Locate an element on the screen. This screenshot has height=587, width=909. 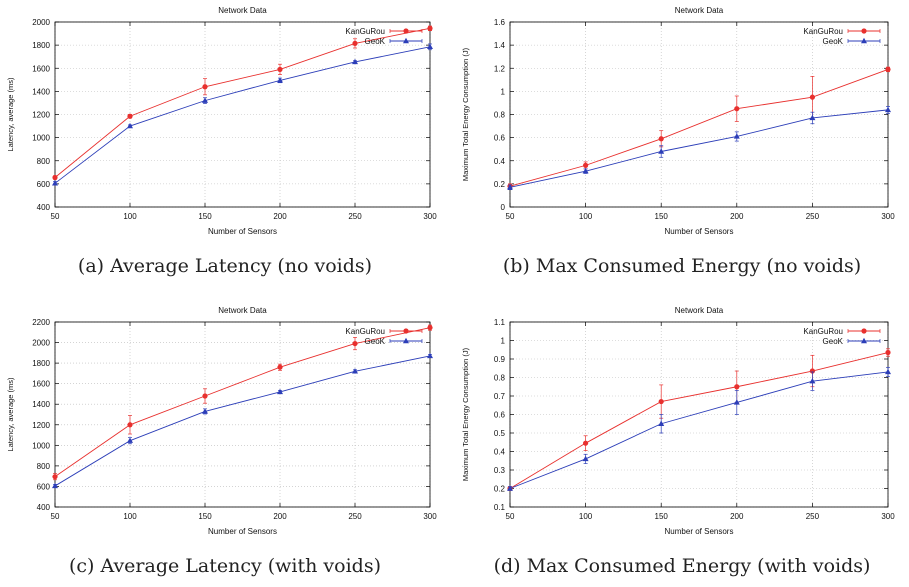
x-tick-label: 100 is located at coordinates (130, 516).